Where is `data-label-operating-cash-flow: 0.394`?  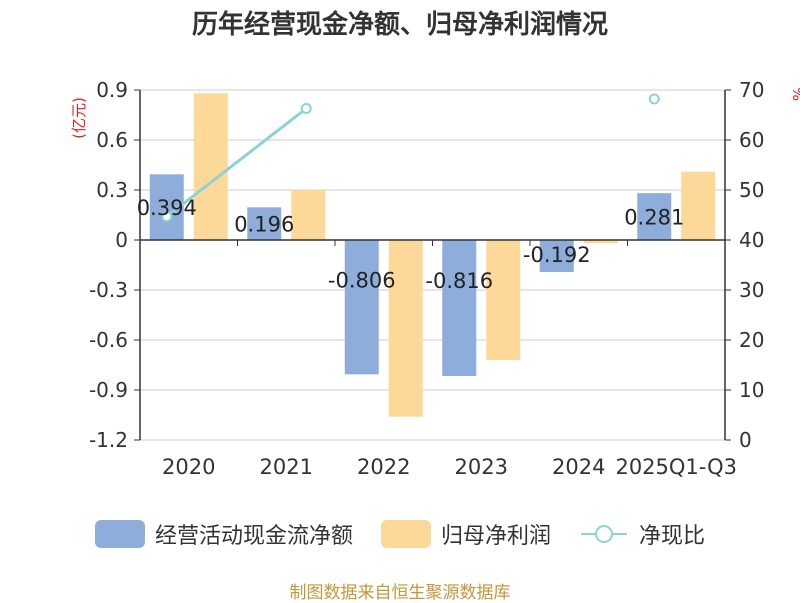
data-label-operating-cash-flow: 0.394 is located at coordinates (167, 208).